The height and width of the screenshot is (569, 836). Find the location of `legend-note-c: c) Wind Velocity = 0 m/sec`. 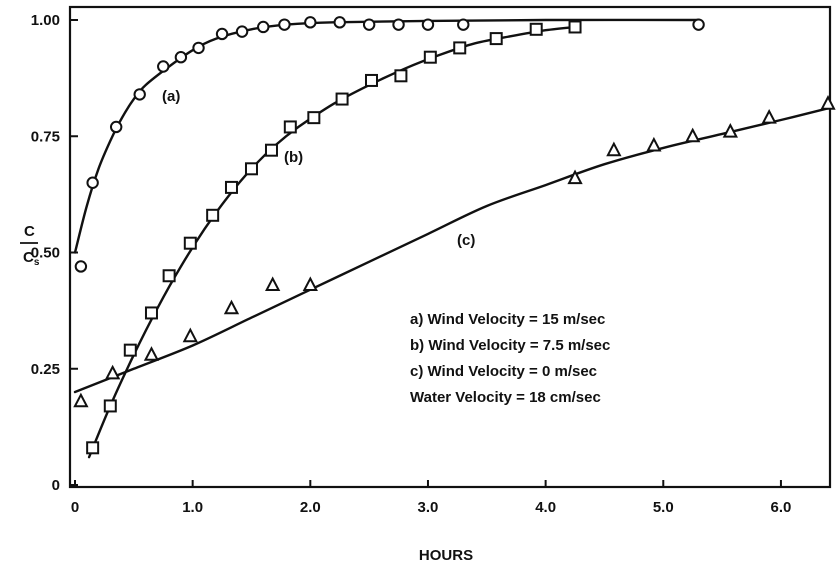

legend-note-c: c) Wind Velocity = 0 m/sec is located at coordinates (503, 371).